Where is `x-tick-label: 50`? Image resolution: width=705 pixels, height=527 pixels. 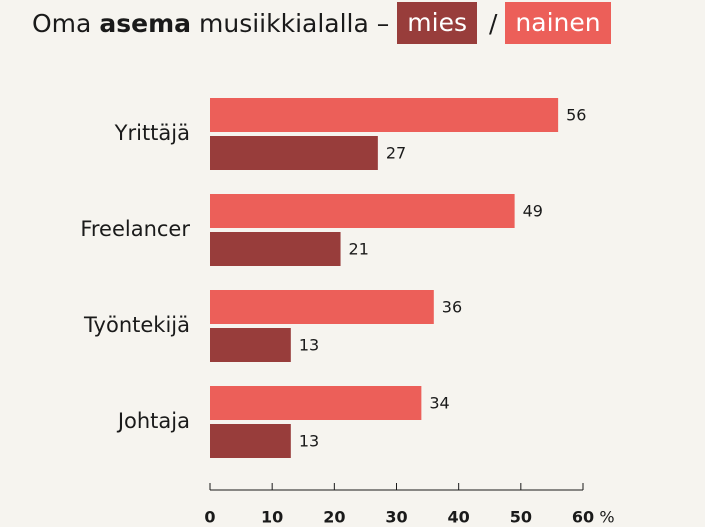 x-tick-label: 50 is located at coordinates (521, 517).